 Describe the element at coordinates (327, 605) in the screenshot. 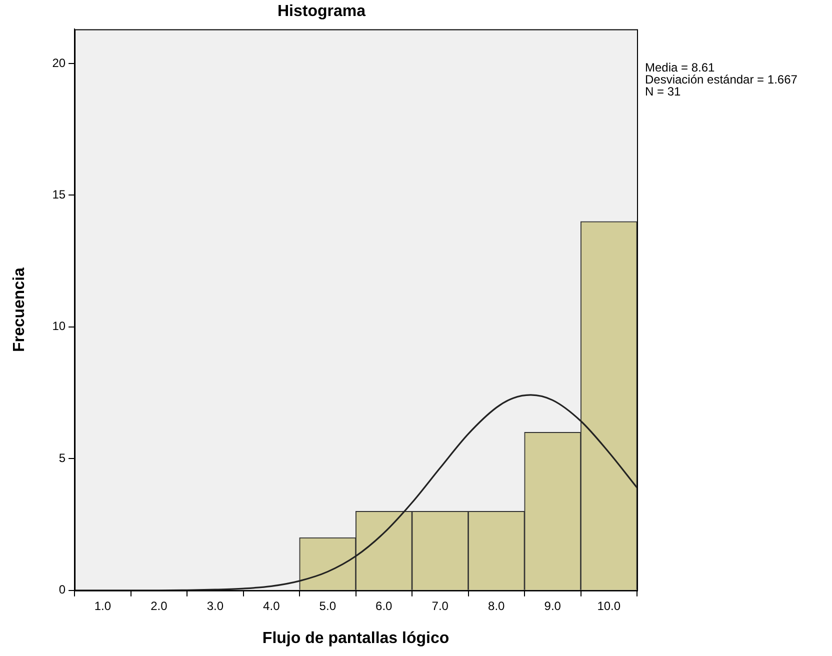

I see `x-tick-label: 5.0` at that location.